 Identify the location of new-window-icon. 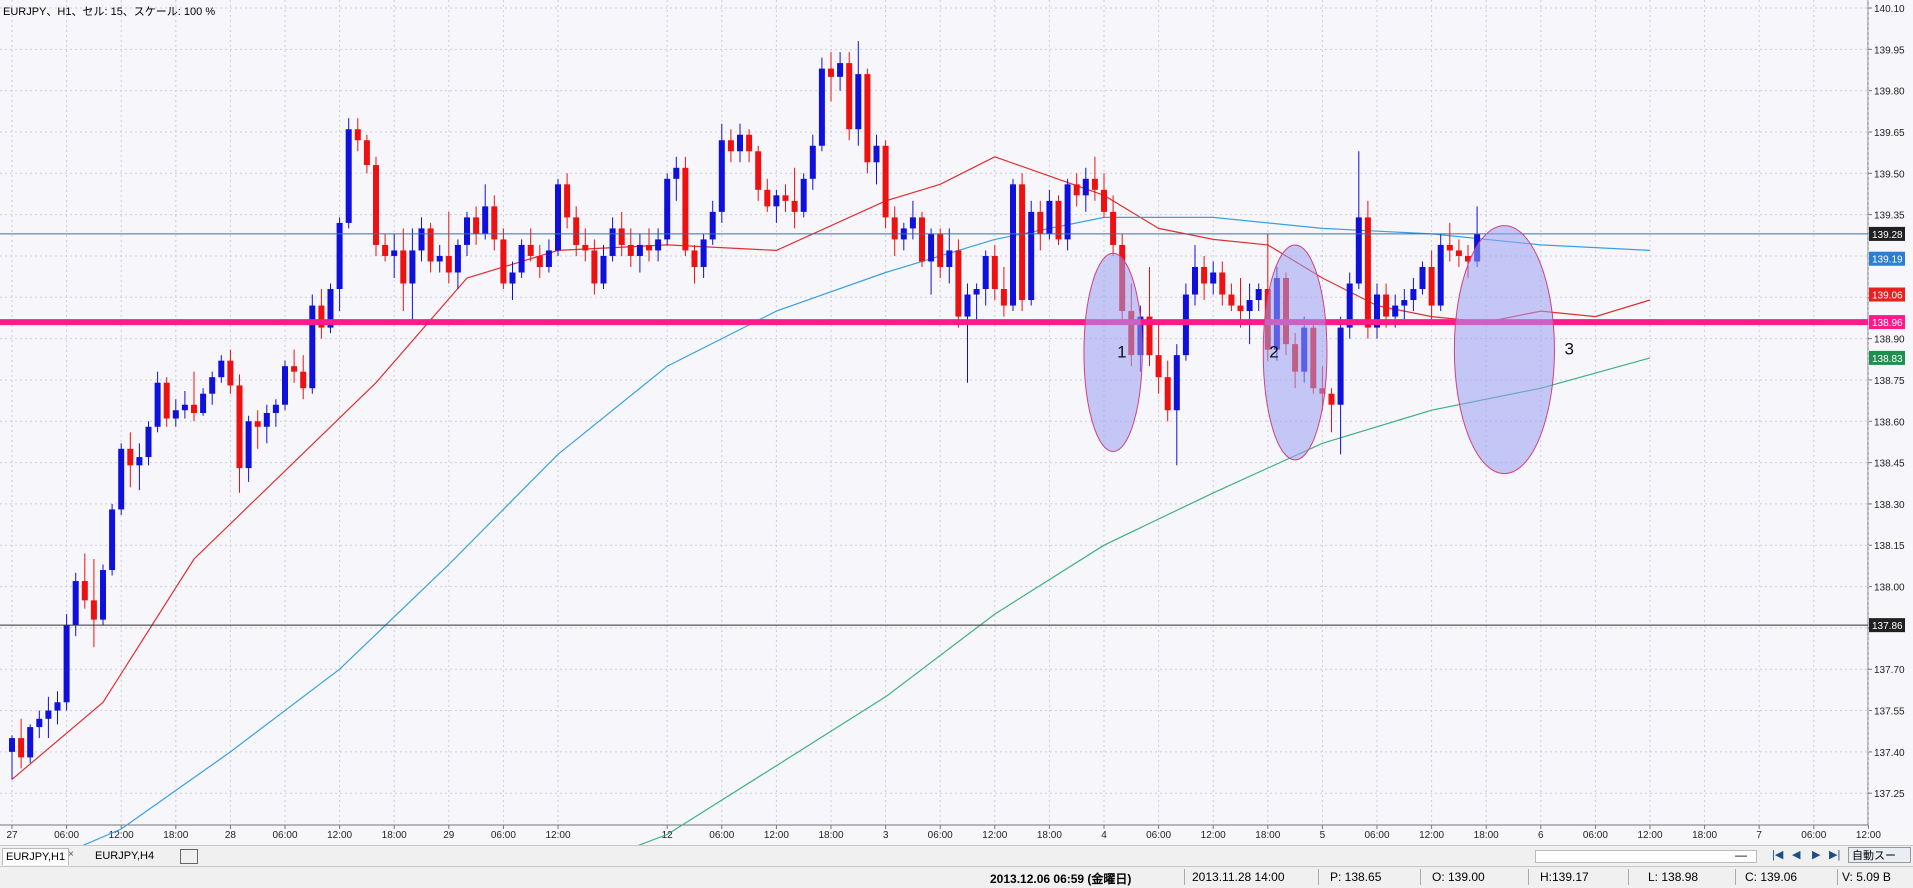
(189, 856).